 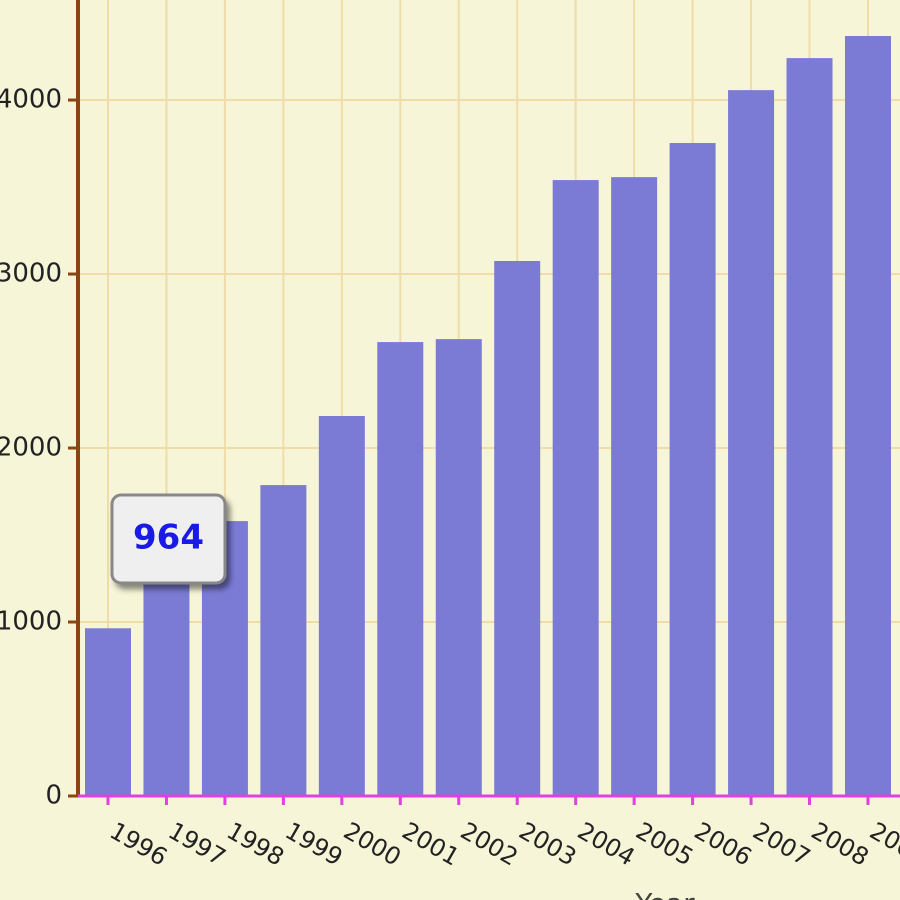 What do you see at coordinates (31, 448) in the screenshot?
I see `y-tick-label: 2000` at bounding box center [31, 448].